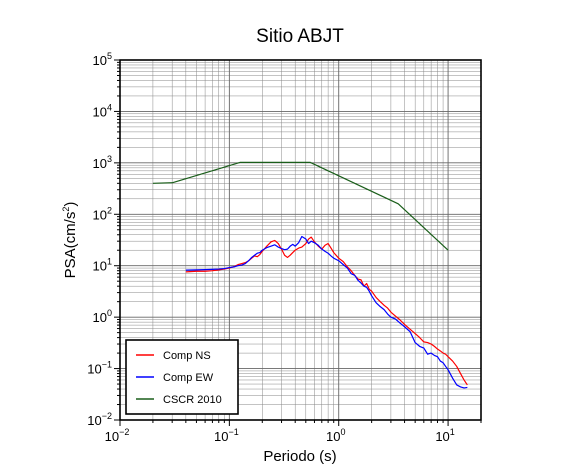 This screenshot has height=475, width=586. I want to click on y-tick-label: 10⁰, so click(102, 316).